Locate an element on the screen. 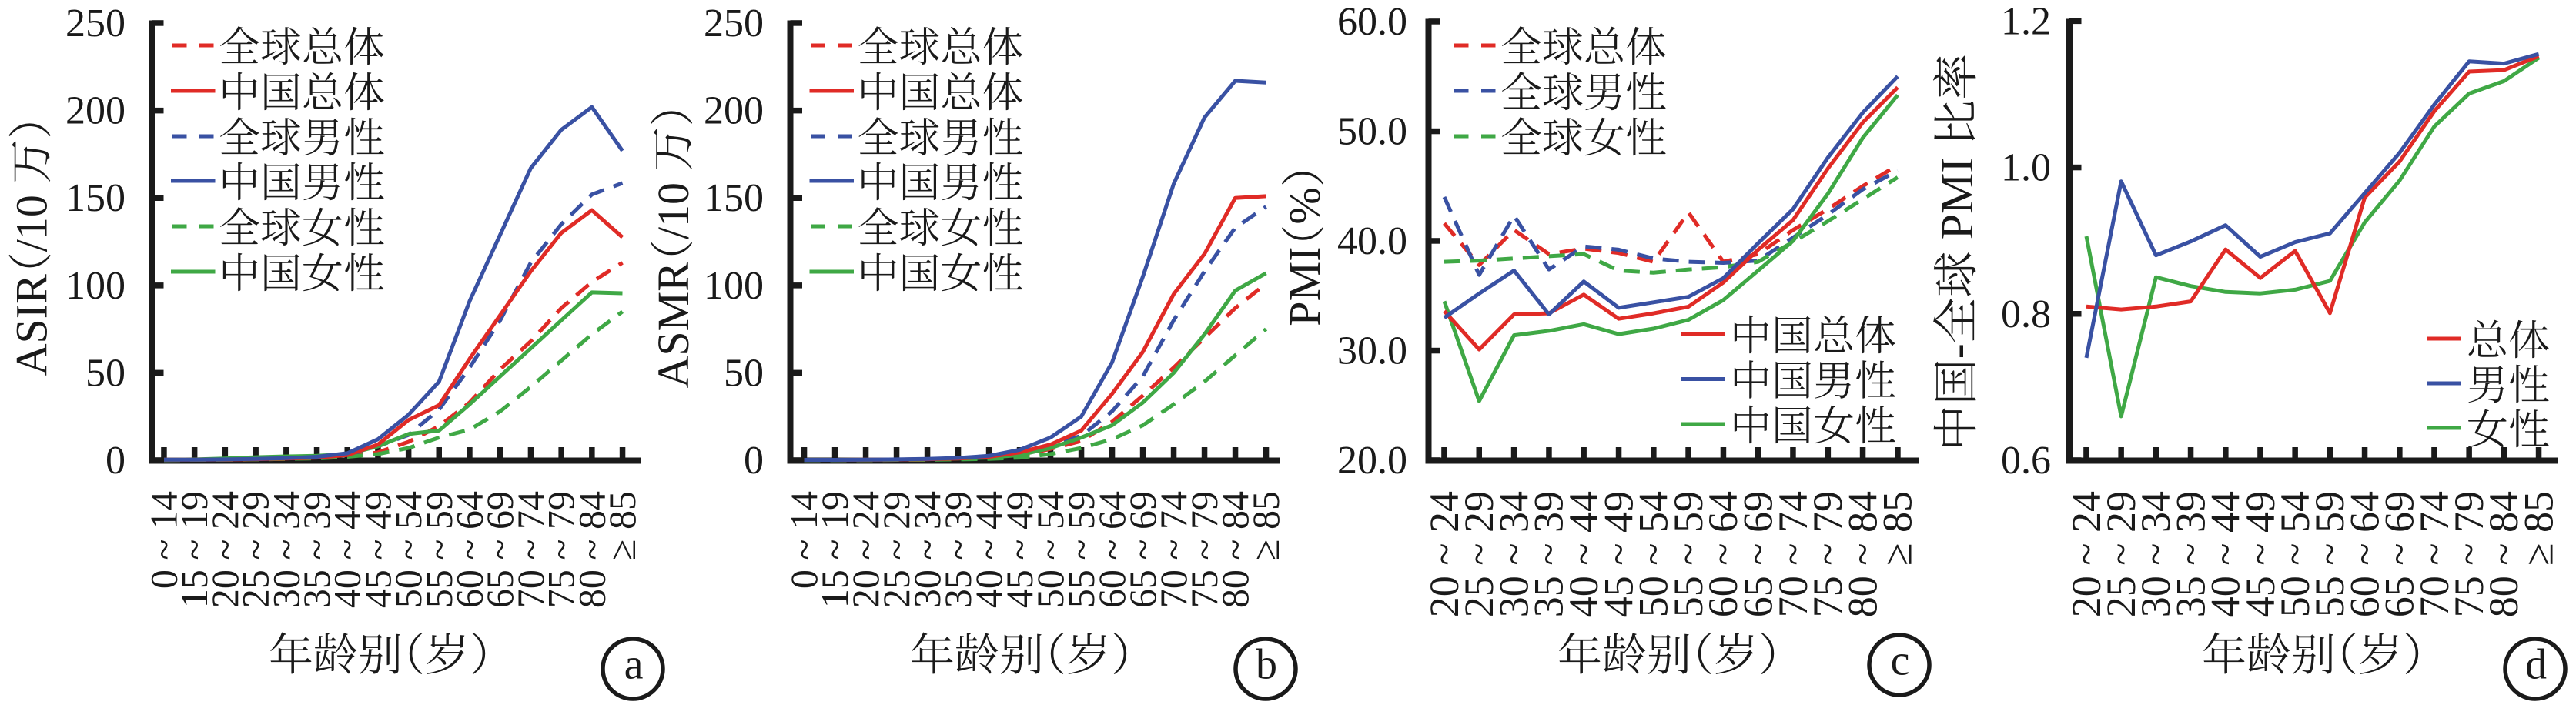 The image size is (2576, 705). svg-text: 20.0 is located at coordinates (1372, 461).